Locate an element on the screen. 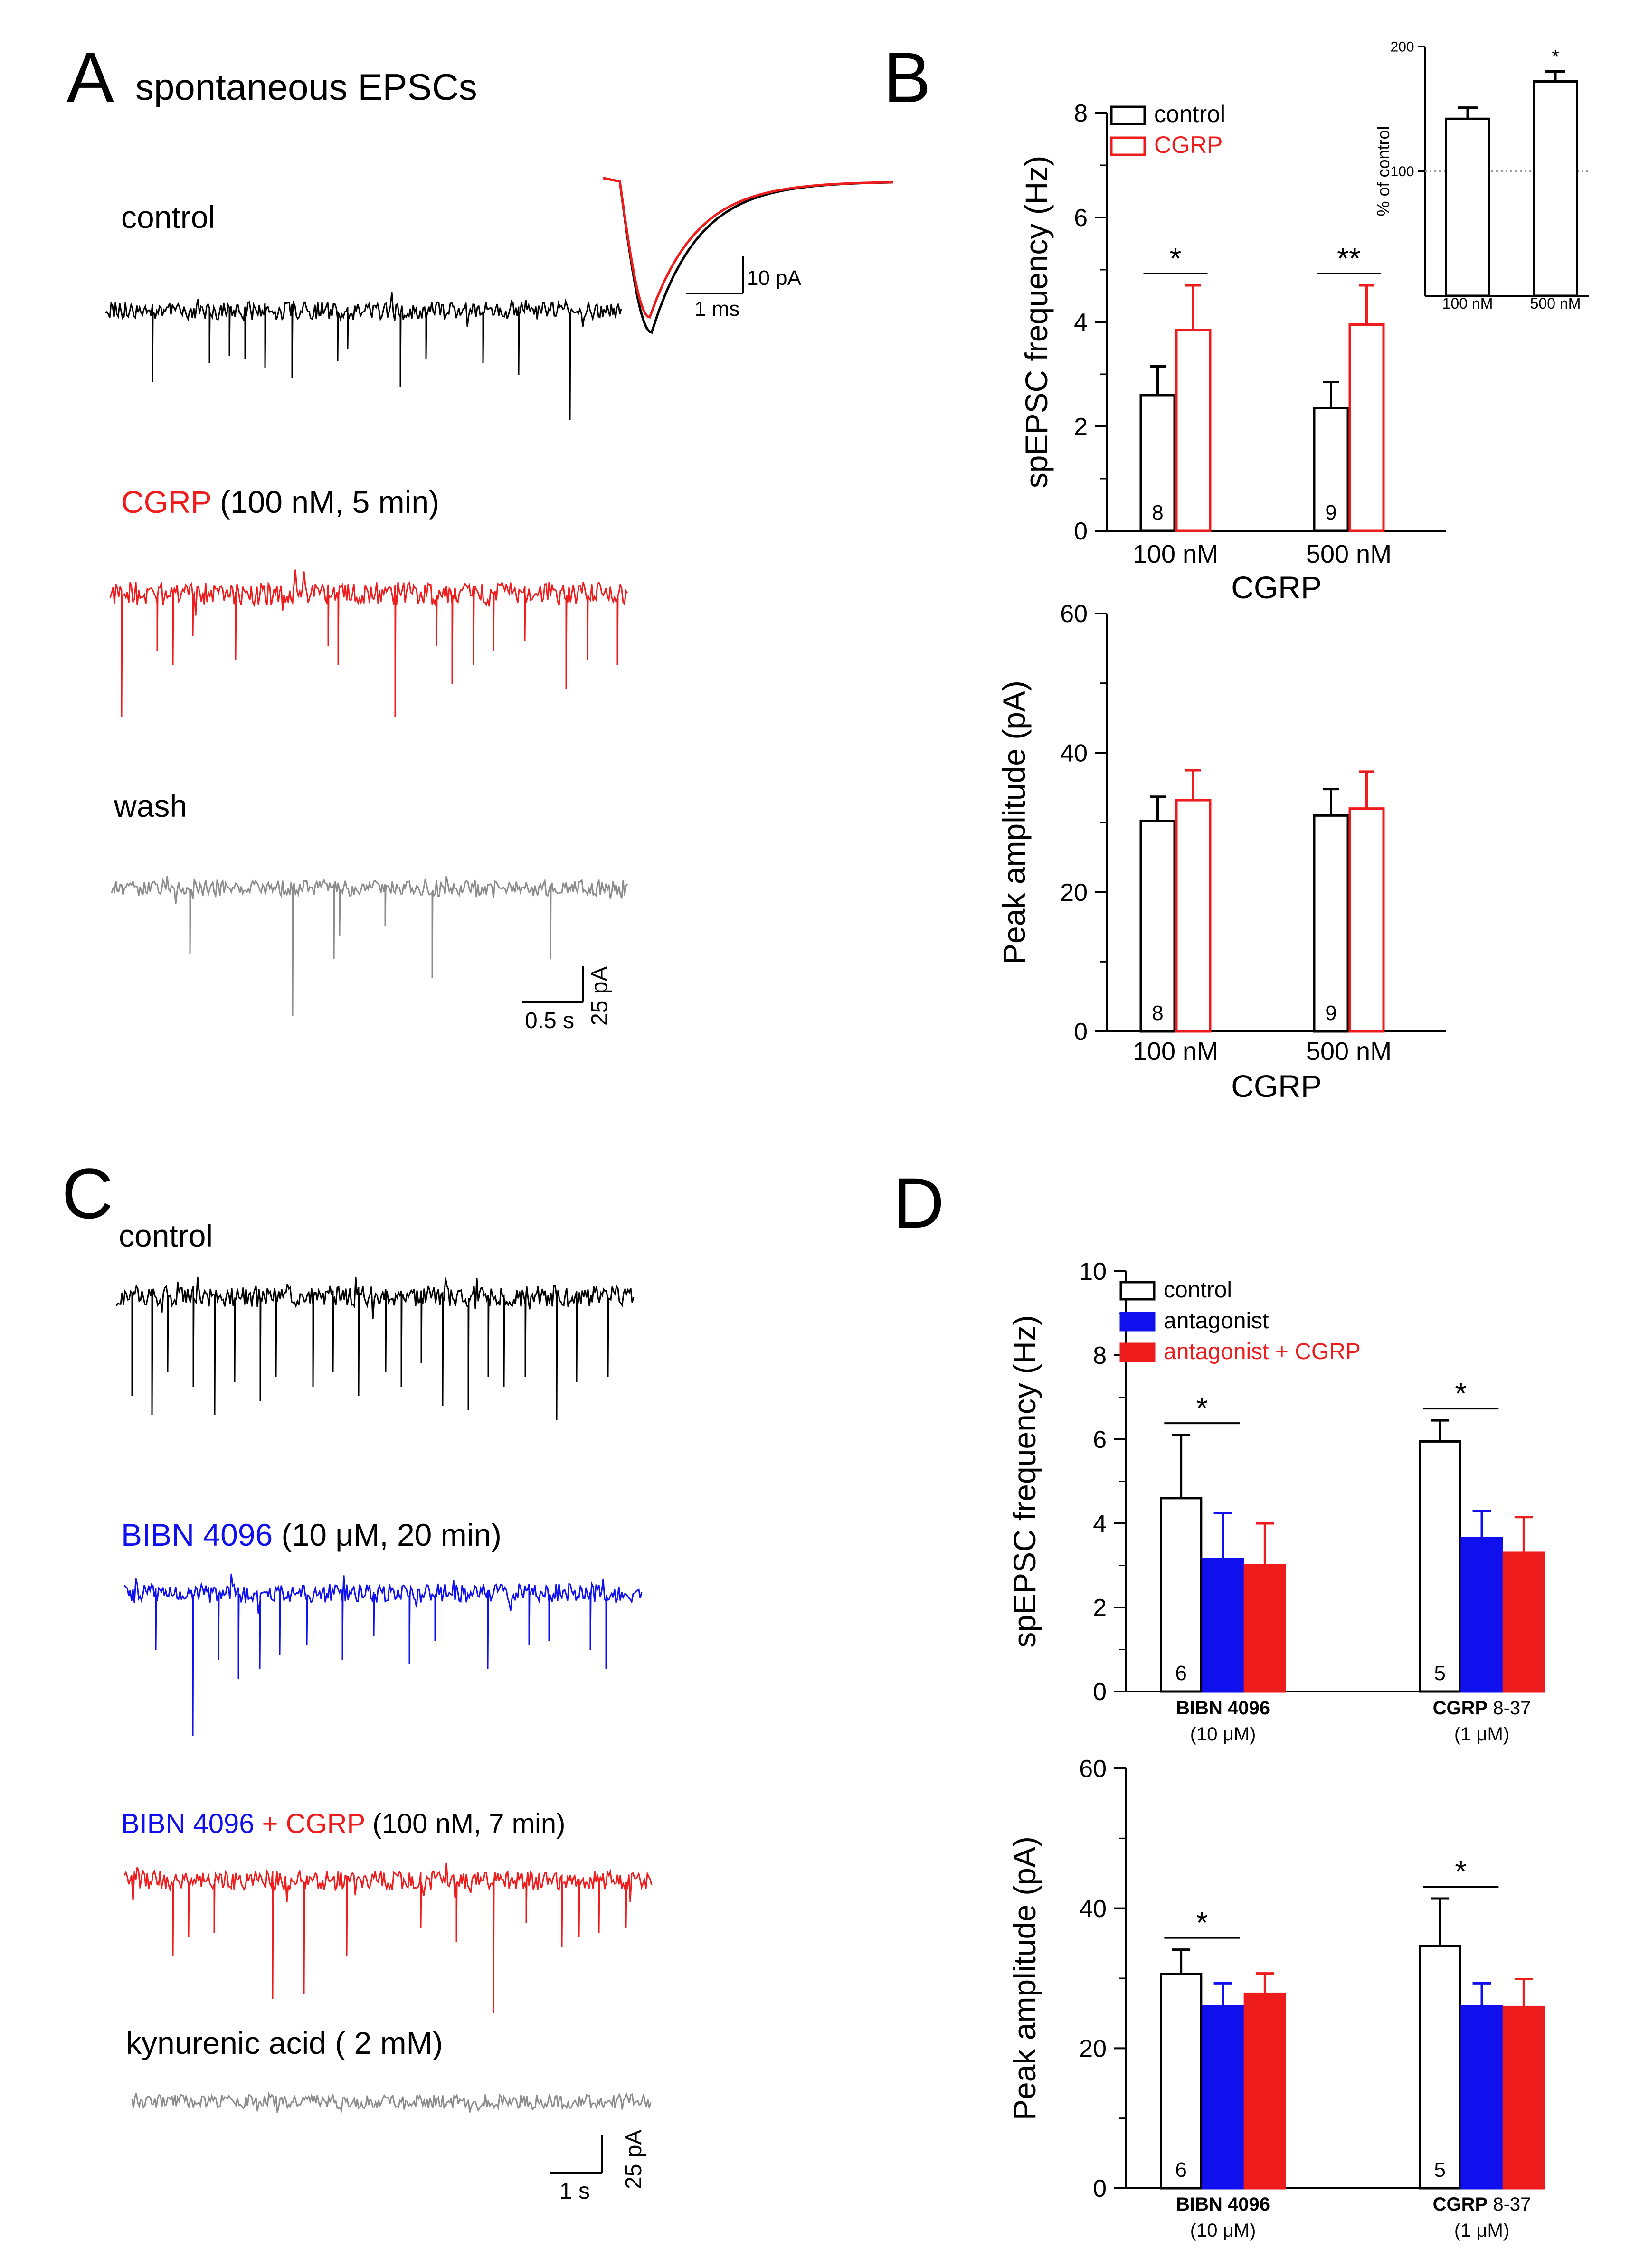 This screenshot has height=2268, width=1649. legend-label: antagonist is located at coordinates (1216, 1320).